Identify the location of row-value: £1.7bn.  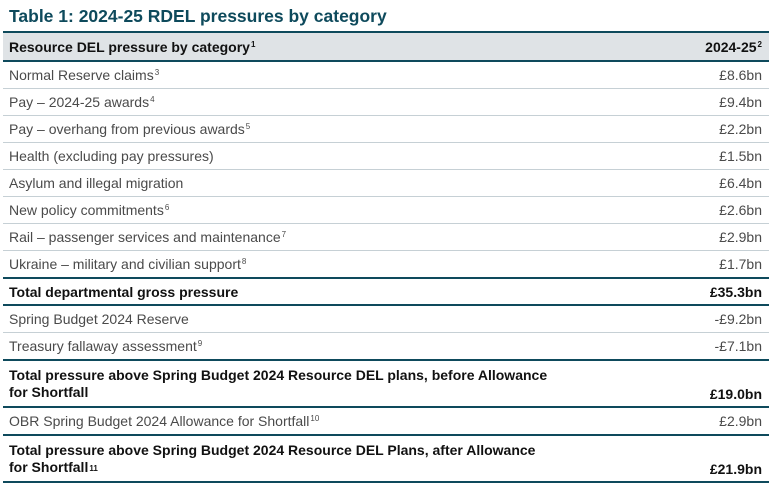
(734, 264).